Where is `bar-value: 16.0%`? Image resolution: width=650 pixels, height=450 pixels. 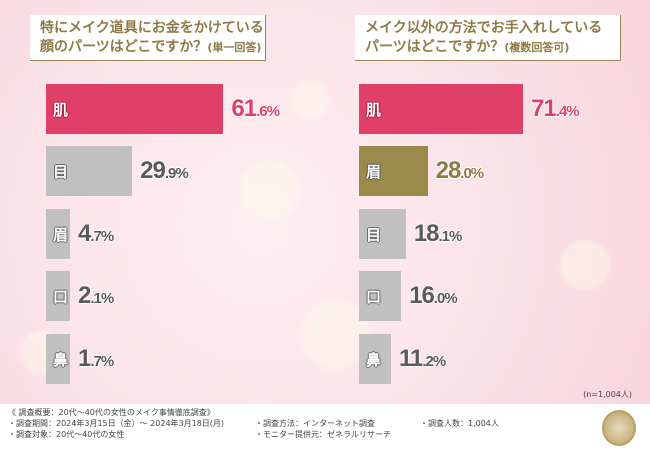
bar-value: 16.0% is located at coordinates (433, 296).